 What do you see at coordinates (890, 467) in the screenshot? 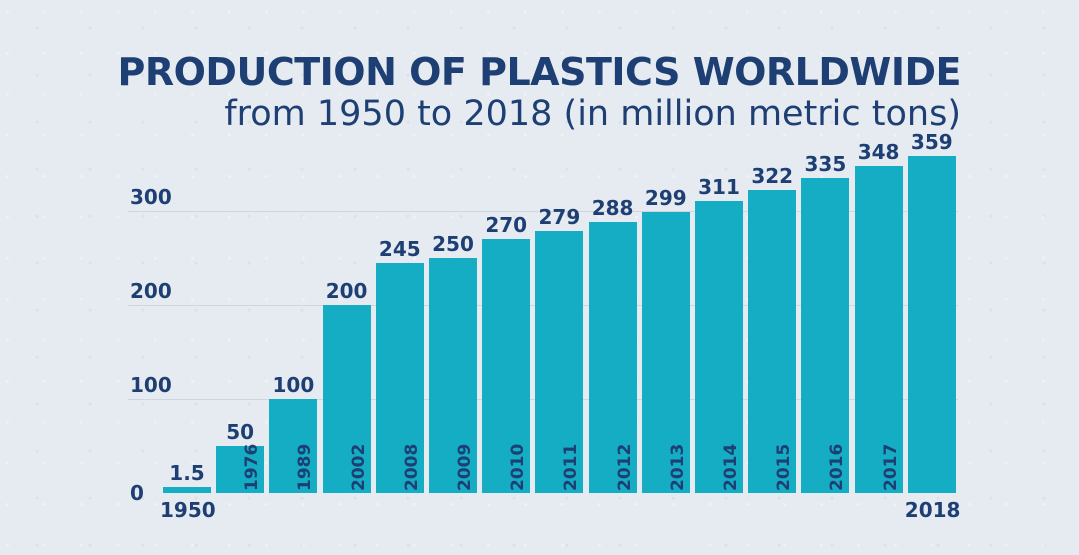
I see `x-category-label: 2017` at bounding box center [890, 467].